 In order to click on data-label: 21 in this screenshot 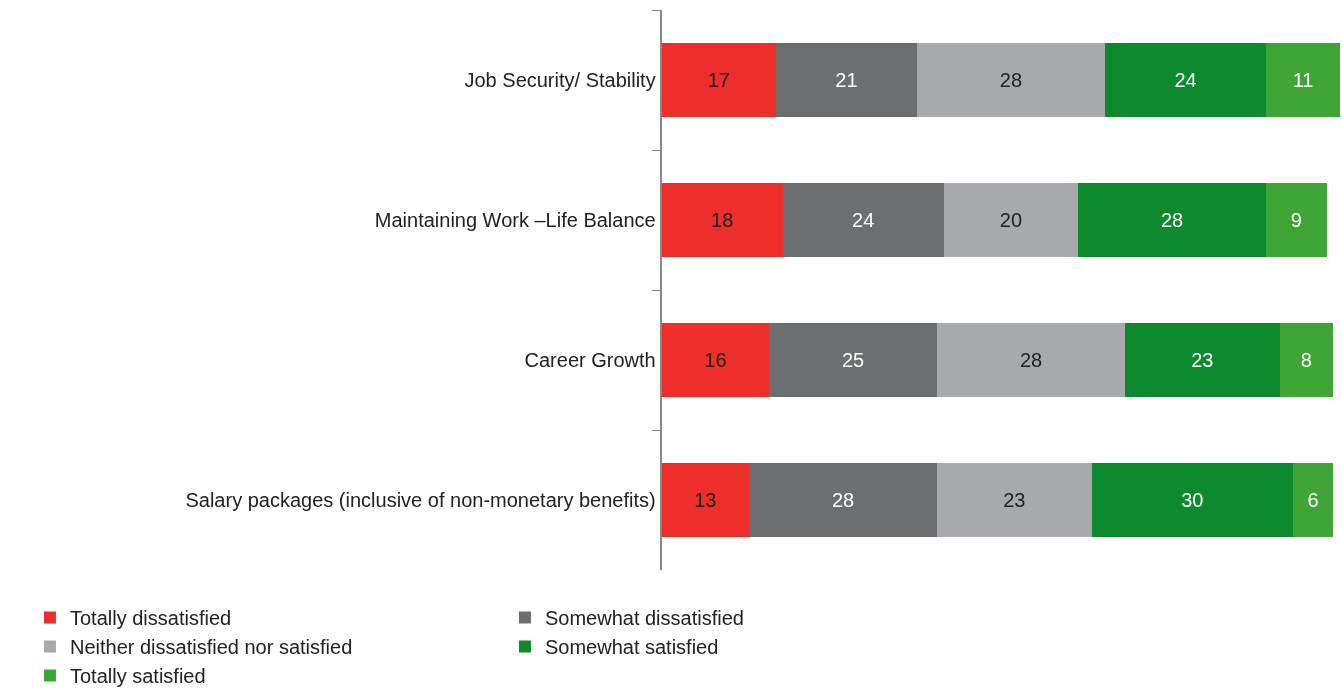, I will do `click(846, 80)`.